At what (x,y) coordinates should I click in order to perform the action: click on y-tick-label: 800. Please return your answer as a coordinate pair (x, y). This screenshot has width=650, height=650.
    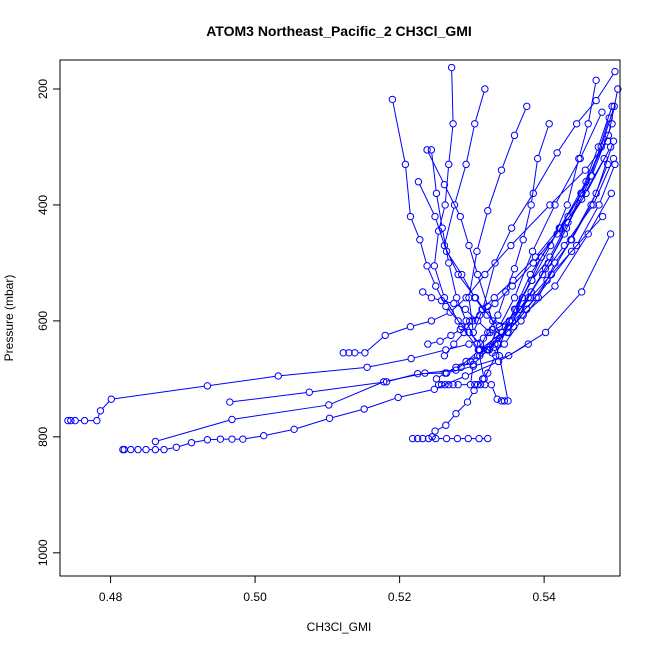
    Looking at the image, I should click on (43, 437).